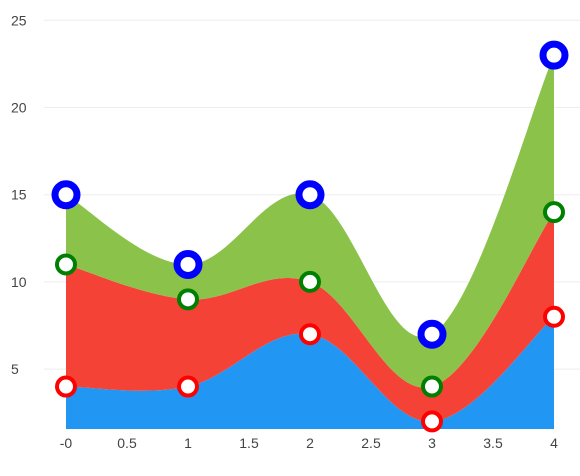 Image resolution: width=580 pixels, height=476 pixels. Describe the element at coordinates (19, 20) in the screenshot. I see `y-tick-label-25: 25` at that location.